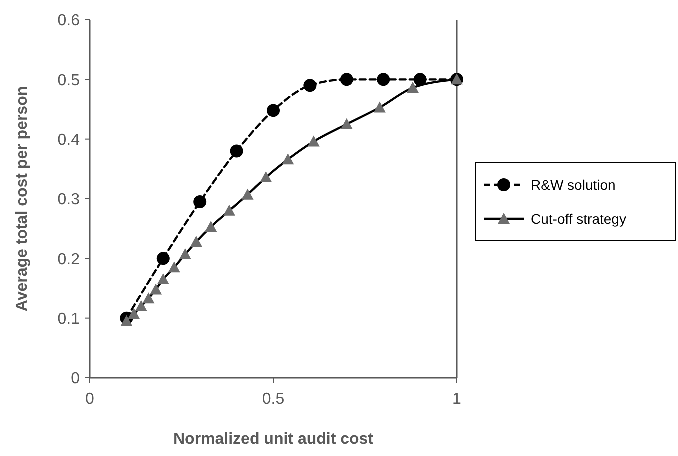 Image resolution: width=678 pixels, height=456 pixels. Describe the element at coordinates (573, 184) in the screenshot. I see `legend-label: R&W solution` at that location.